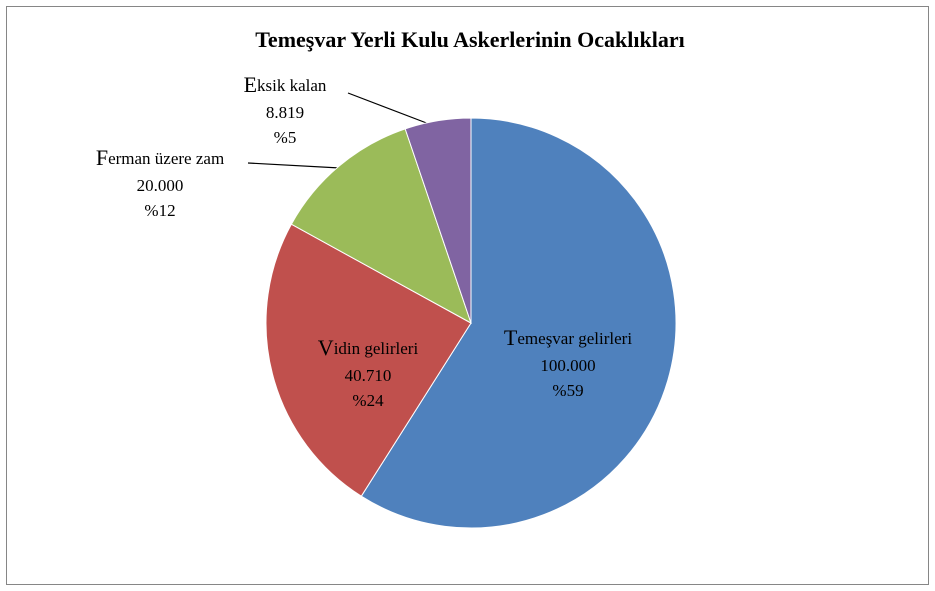 The image size is (935, 591). What do you see at coordinates (285, 84) in the screenshot?
I see `slice-label: Eksik kalan` at bounding box center [285, 84].